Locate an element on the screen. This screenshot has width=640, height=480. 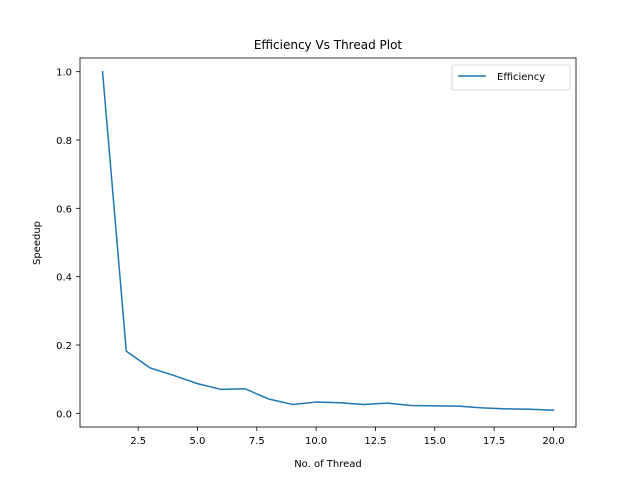
x-tick-label: 17.5 is located at coordinates (494, 441).